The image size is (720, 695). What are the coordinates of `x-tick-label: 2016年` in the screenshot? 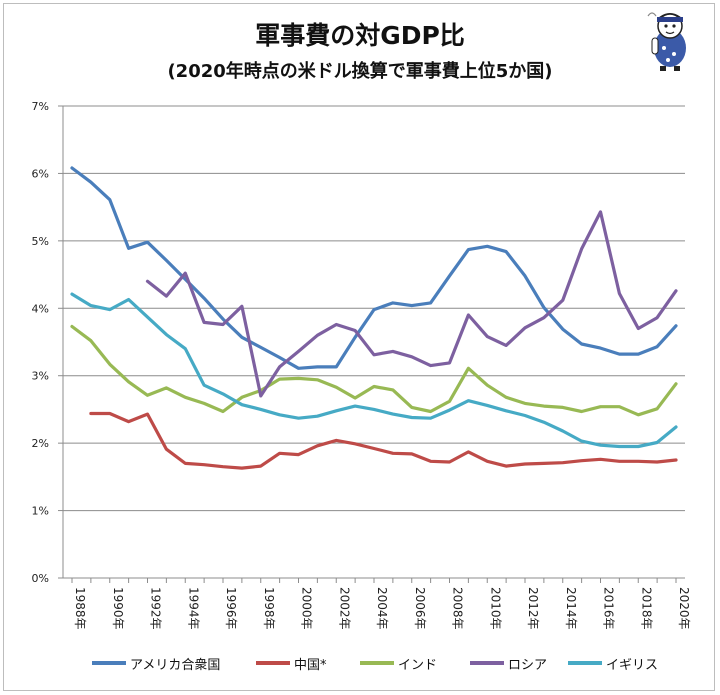 It's located at (609, 608).